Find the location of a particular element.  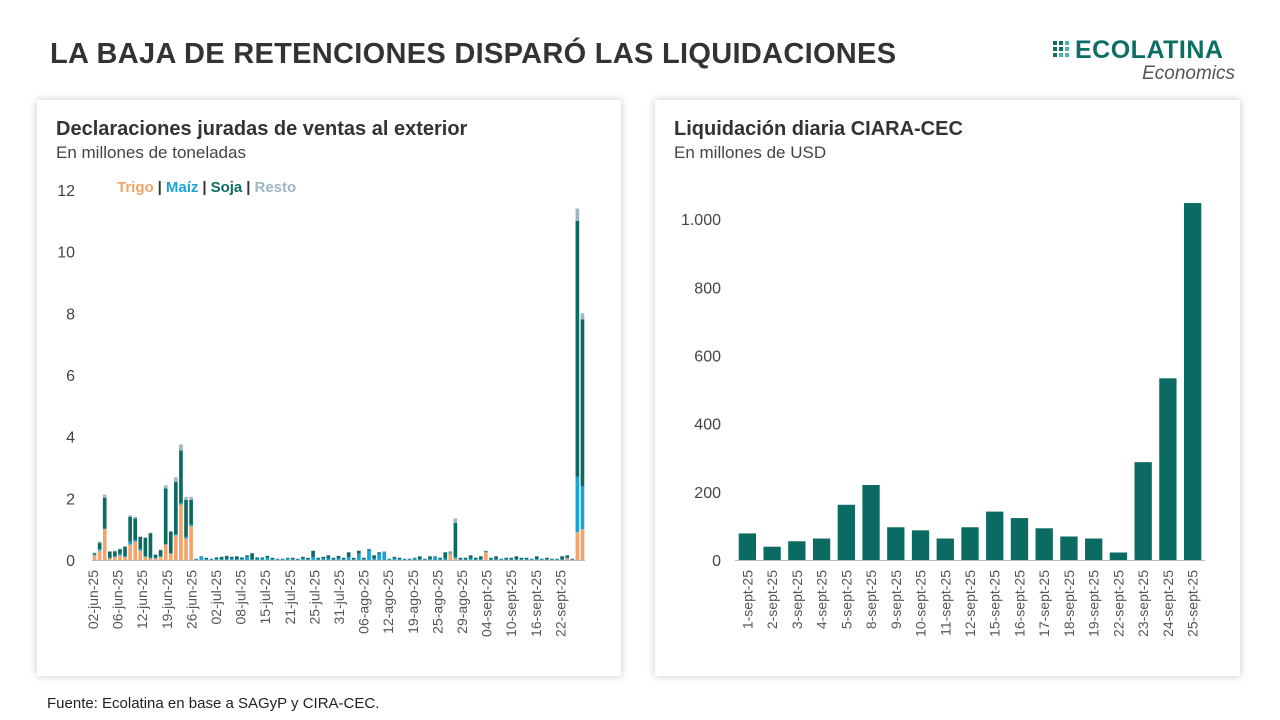

x-tick-label: 24-sept-25 is located at coordinates (1168, 603).